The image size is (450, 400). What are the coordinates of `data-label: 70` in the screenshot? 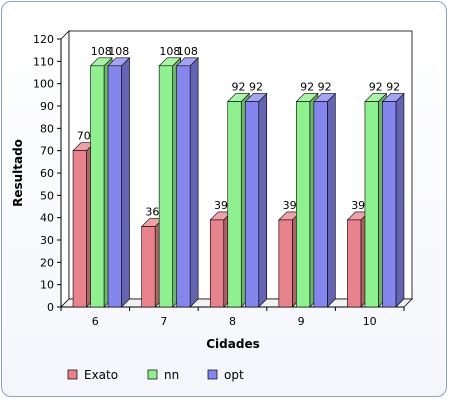 It's located at (84, 136).